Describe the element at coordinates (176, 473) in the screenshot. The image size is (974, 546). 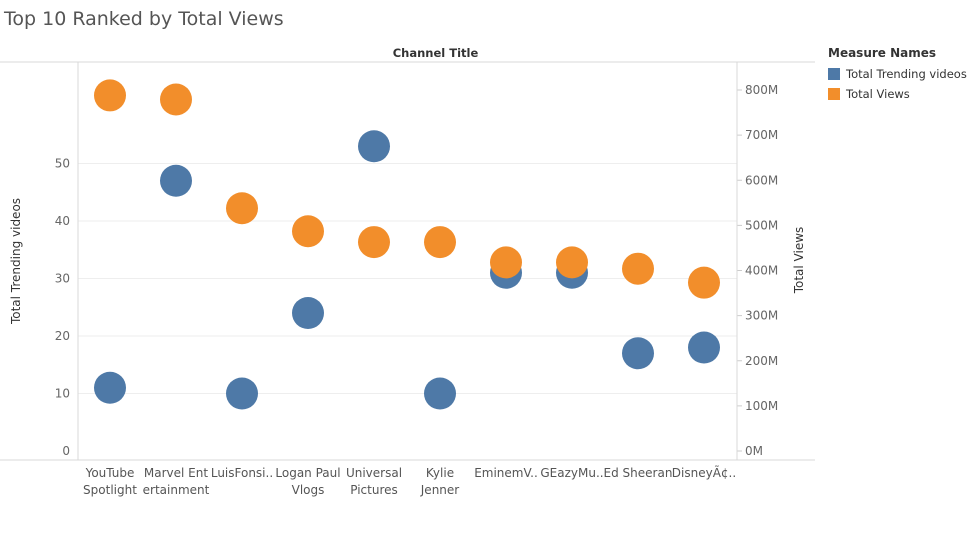
I see `x-tick-label: Marvel Ent` at that location.